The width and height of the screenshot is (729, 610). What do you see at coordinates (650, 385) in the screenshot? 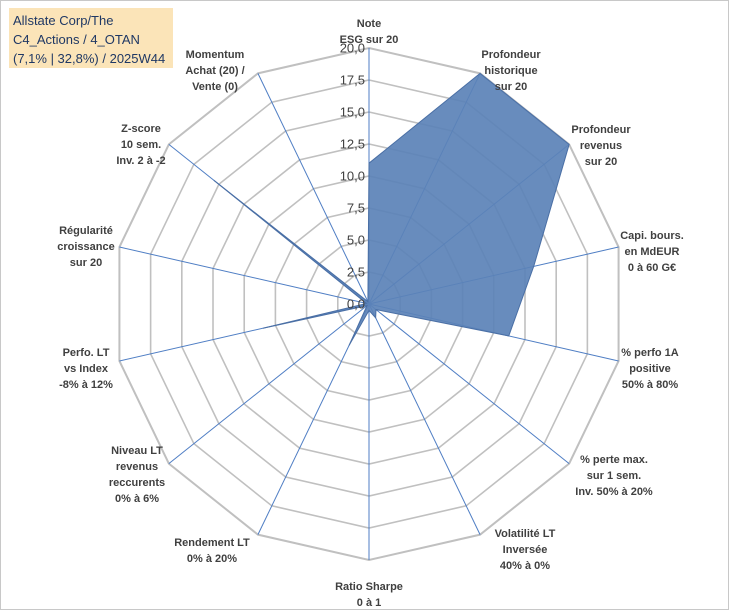
I see `axis-label-line: 50% à 80%` at bounding box center [650, 385].